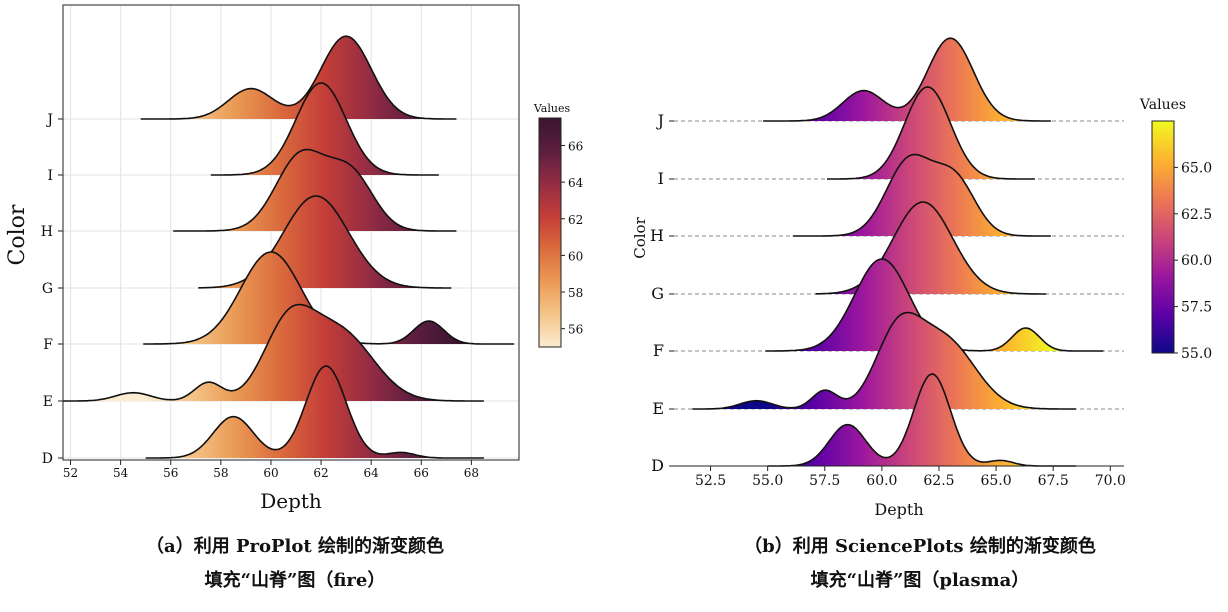  I want to click on x-tick-label: 56, so click(170, 473).